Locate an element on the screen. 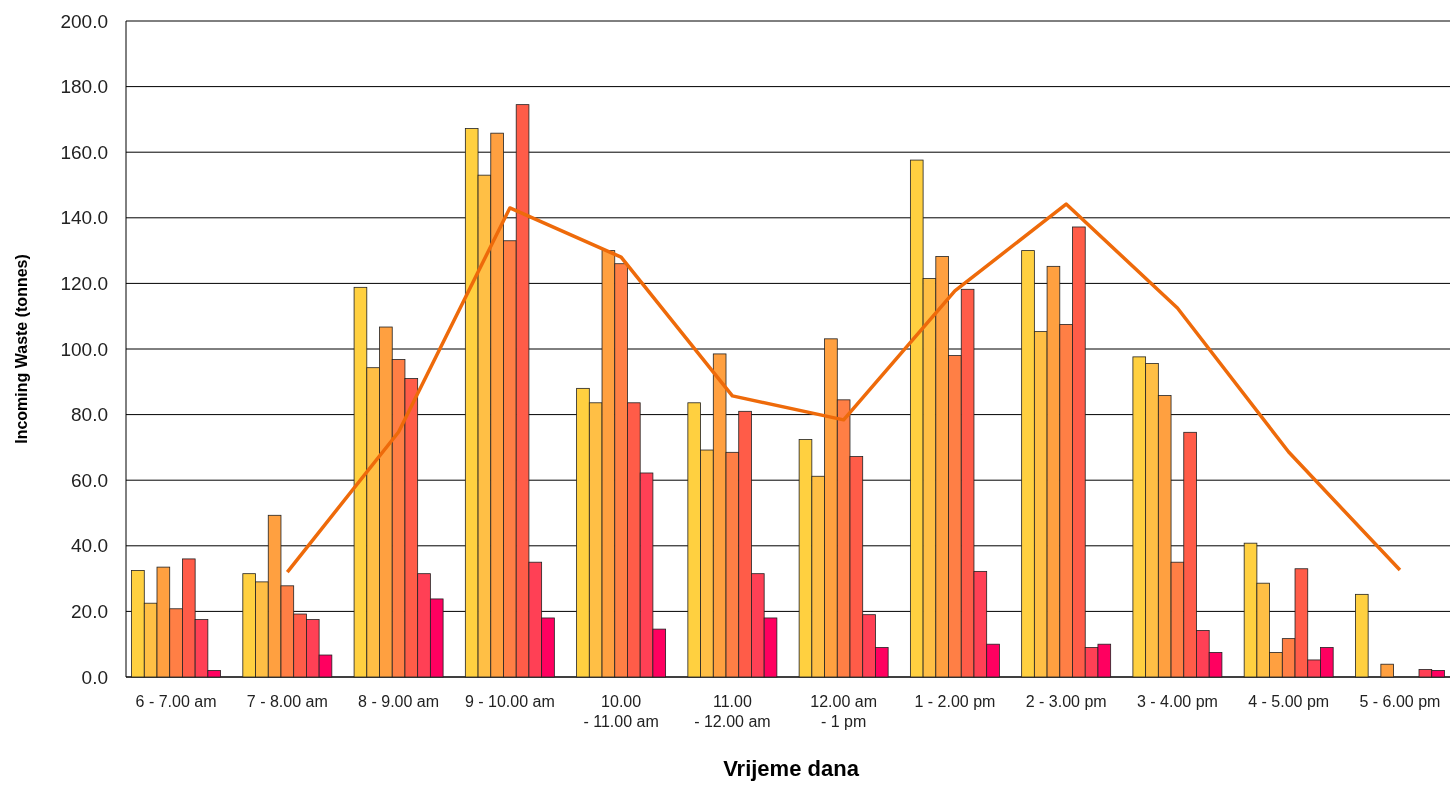 The image size is (1456, 792). y-tick-label: 0.0 is located at coordinates (94, 677).